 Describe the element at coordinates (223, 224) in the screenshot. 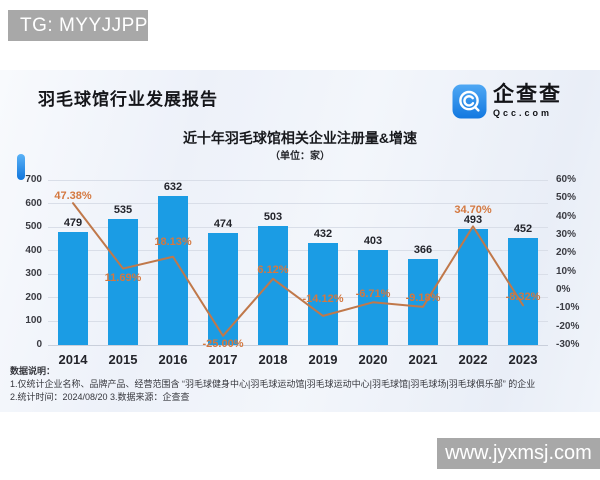

I see `bar-value-label: 474` at that location.